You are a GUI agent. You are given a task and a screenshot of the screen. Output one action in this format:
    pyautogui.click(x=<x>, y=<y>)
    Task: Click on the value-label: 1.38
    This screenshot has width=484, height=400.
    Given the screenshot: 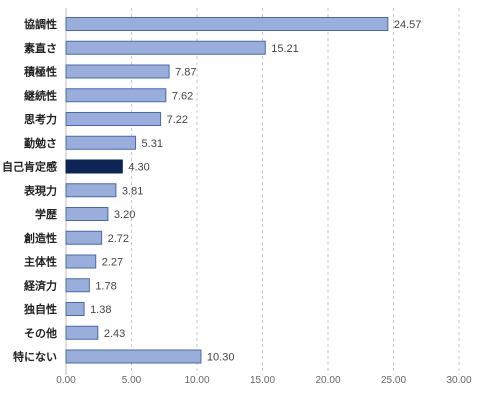 What is the action you would take?
    pyautogui.click(x=100, y=310)
    